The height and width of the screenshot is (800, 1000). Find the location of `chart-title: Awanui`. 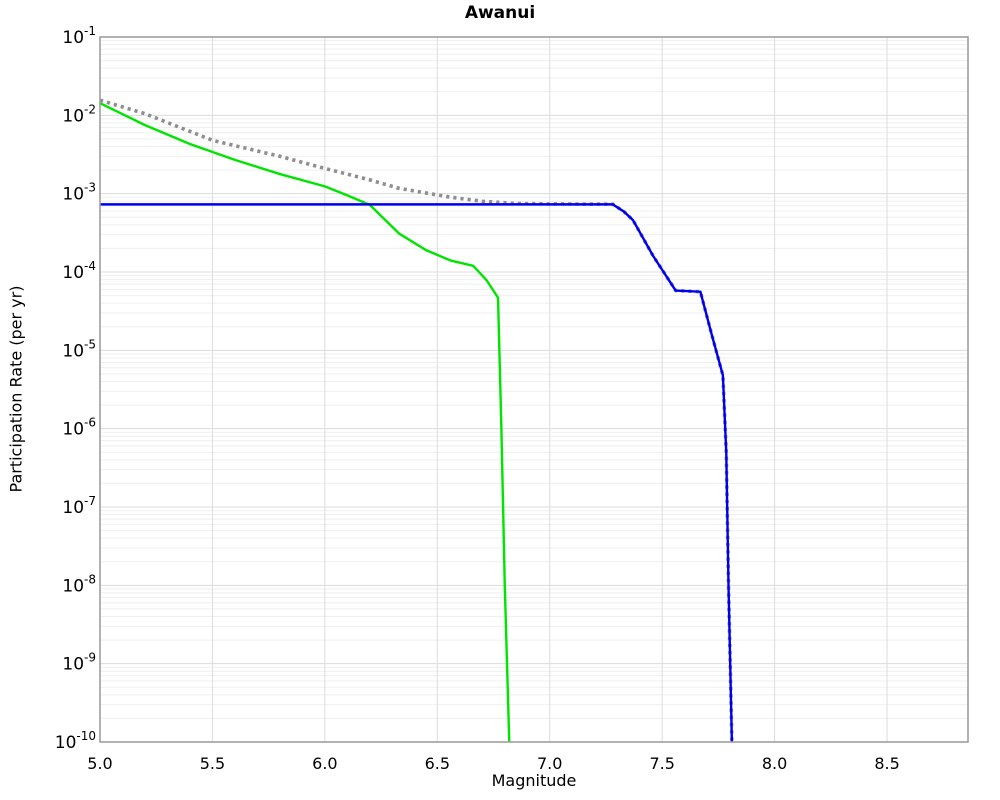

chart-title: Awanui is located at coordinates (500, 13).